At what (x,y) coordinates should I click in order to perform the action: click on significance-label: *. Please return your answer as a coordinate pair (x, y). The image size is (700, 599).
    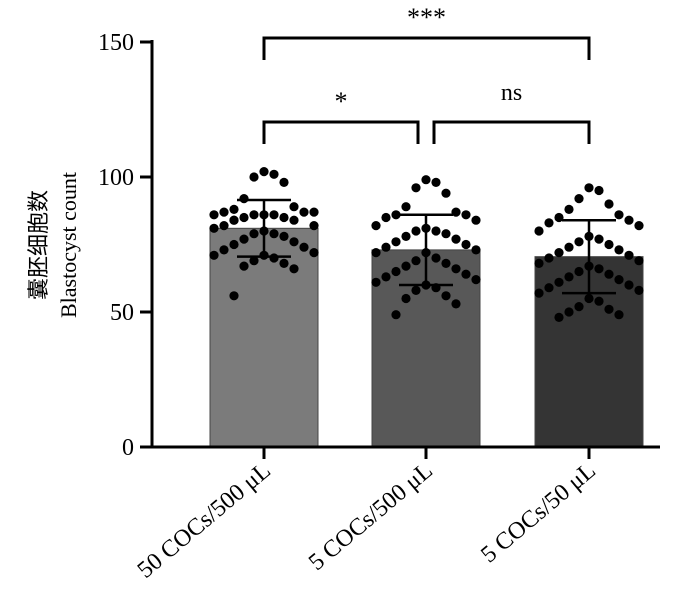
    Looking at the image, I should click on (341, 101).